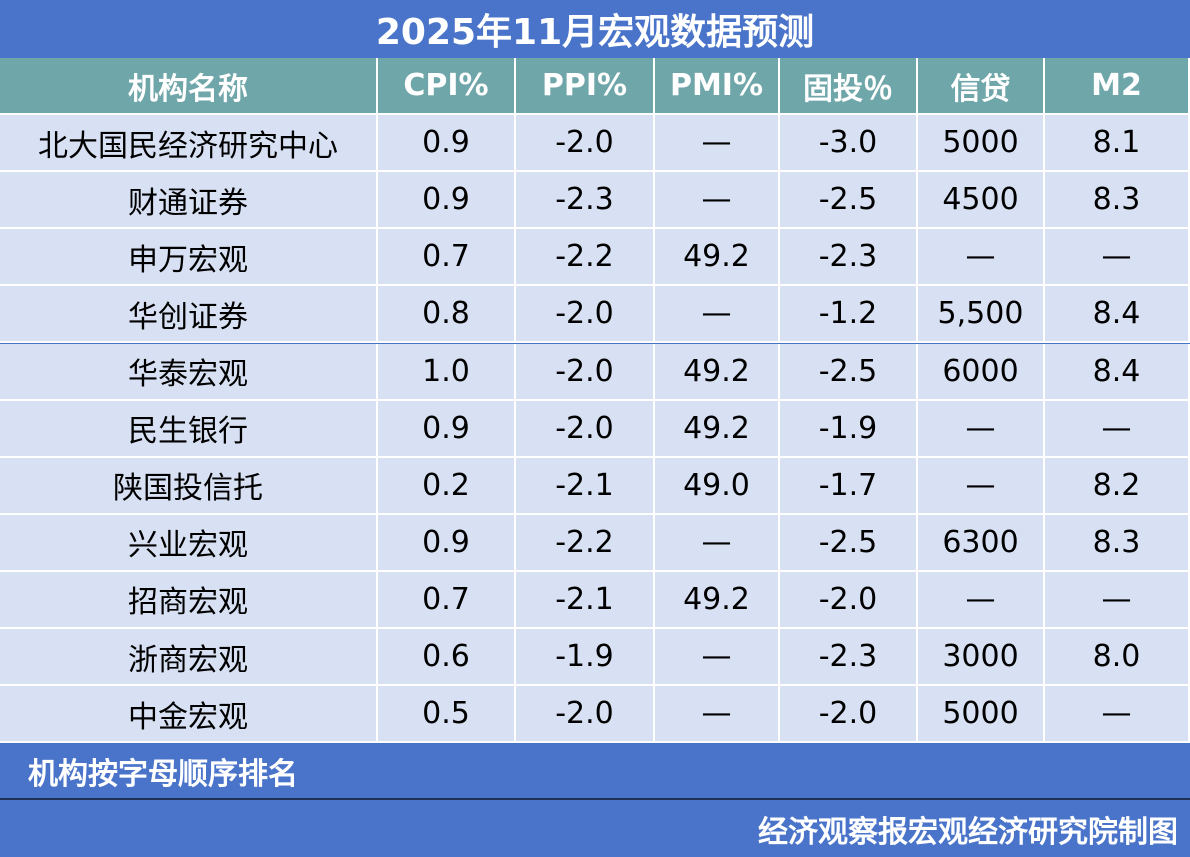 Image resolution: width=1190 pixels, height=857 pixels. I want to click on column-header: PMI%, so click(717, 87).